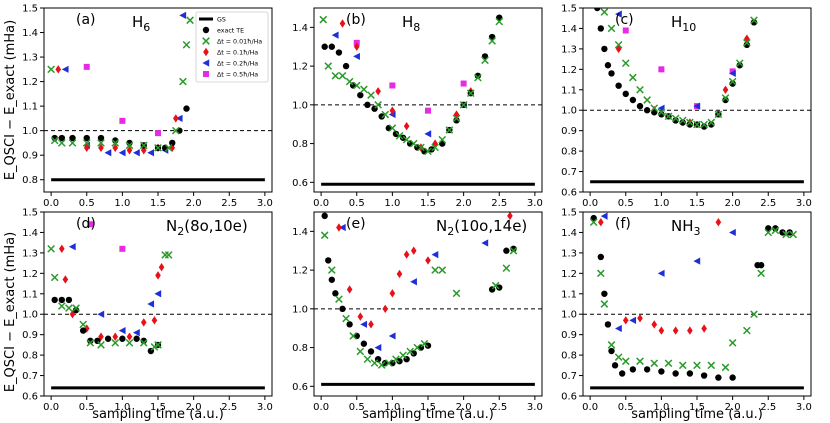 Image resolution: width=830 pixels, height=423 pixels. What do you see at coordinates (428, 407) in the screenshot?
I see `x-tick-label: 1.5` at bounding box center [428, 407].